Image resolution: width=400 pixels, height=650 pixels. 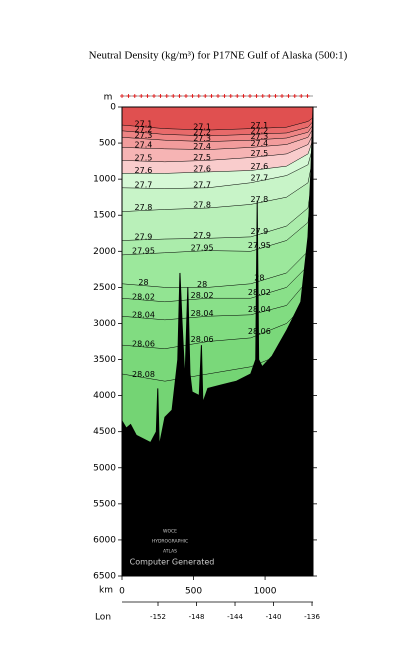 What do you see at coordinates (103, 618) in the screenshot?
I see `x2-axis-label: Lon` at bounding box center [103, 618].